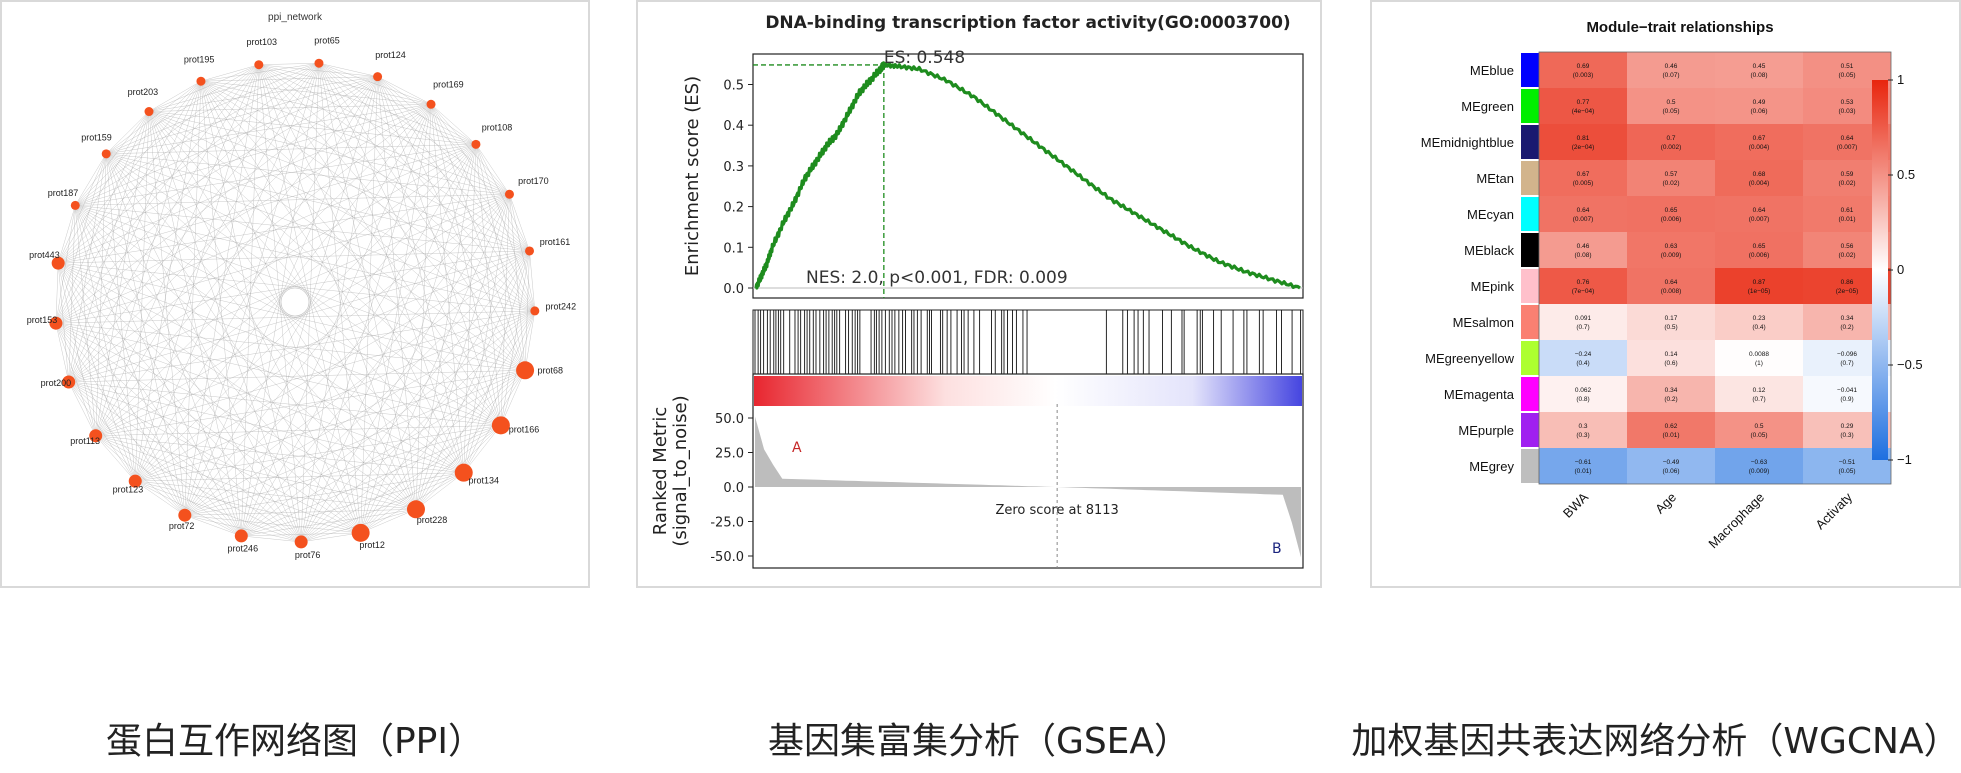 Image resolution: width=1961 pixels, height=773 pixels. Describe the element at coordinates (1670, 102) in the screenshot. I see `wgcna-cell-value: 0.5` at that location.